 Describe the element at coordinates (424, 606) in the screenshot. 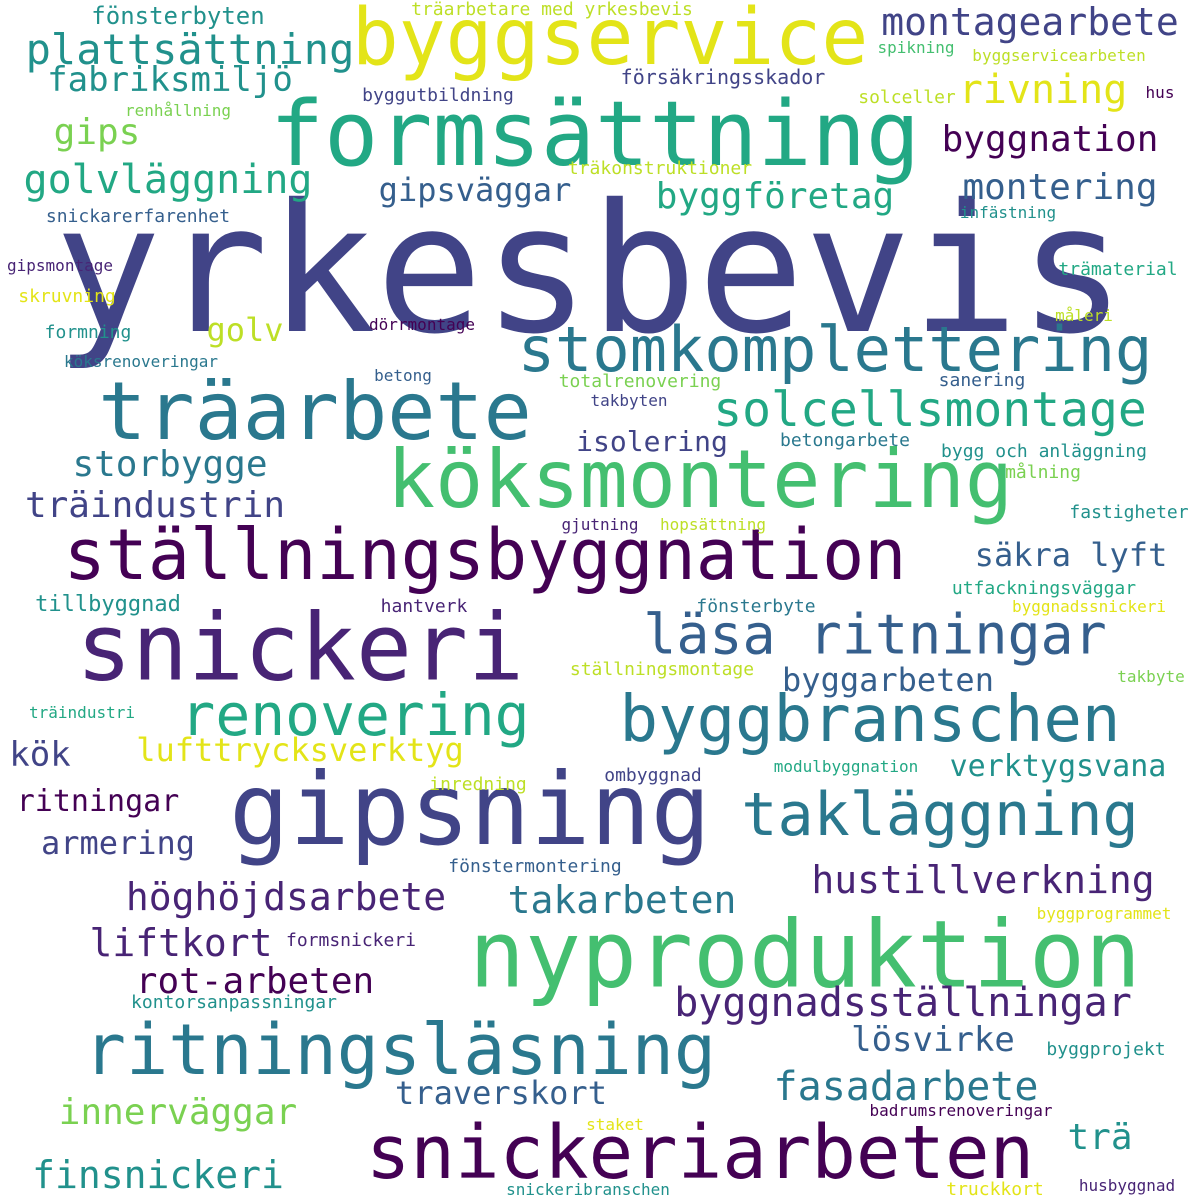

I see `word-81: hantverk` at that location.